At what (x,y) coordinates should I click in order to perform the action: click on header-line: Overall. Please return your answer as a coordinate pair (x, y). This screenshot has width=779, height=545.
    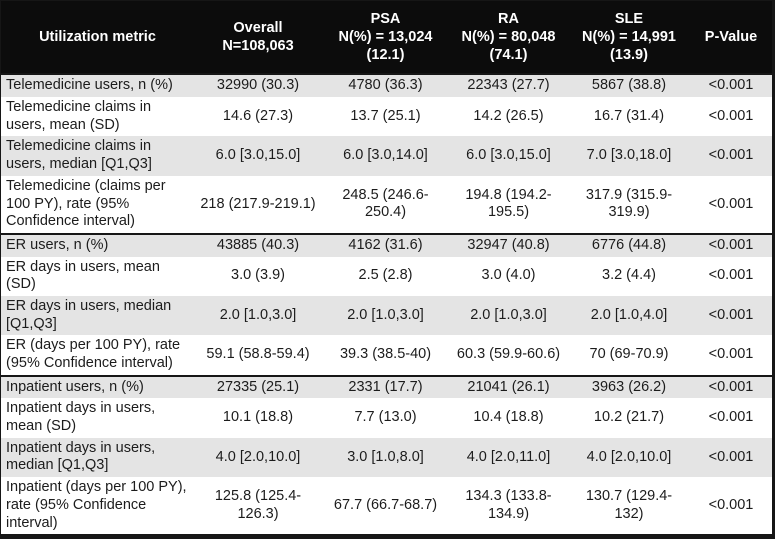
    Looking at the image, I should click on (258, 28).